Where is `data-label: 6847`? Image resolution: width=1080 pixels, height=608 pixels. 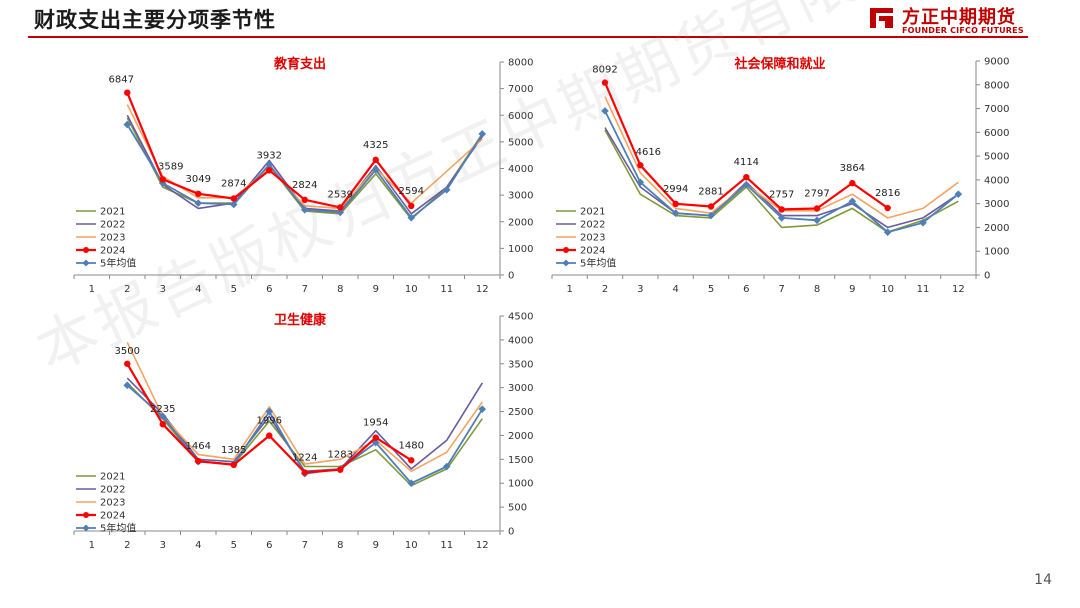 data-label: 6847 is located at coordinates (121, 80).